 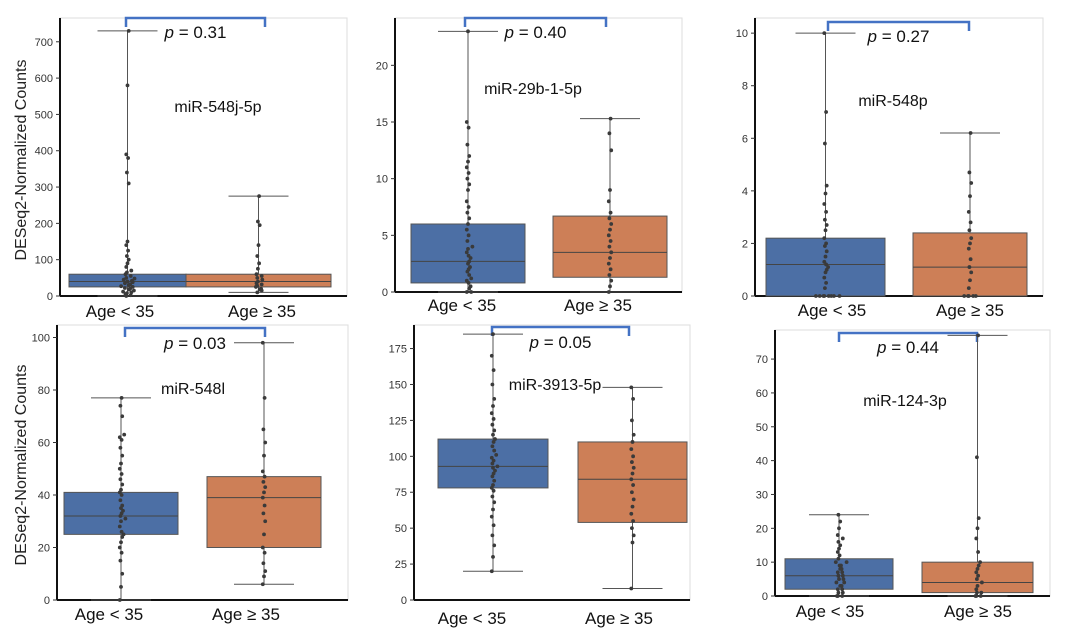 What do you see at coordinates (890, 168) in the screenshot?
I see `boxplot-panel-3: 0 2 4 6 8 10 p = 0.27 miR-548p Age < 35 Age ≥ 35` at bounding box center [890, 168].